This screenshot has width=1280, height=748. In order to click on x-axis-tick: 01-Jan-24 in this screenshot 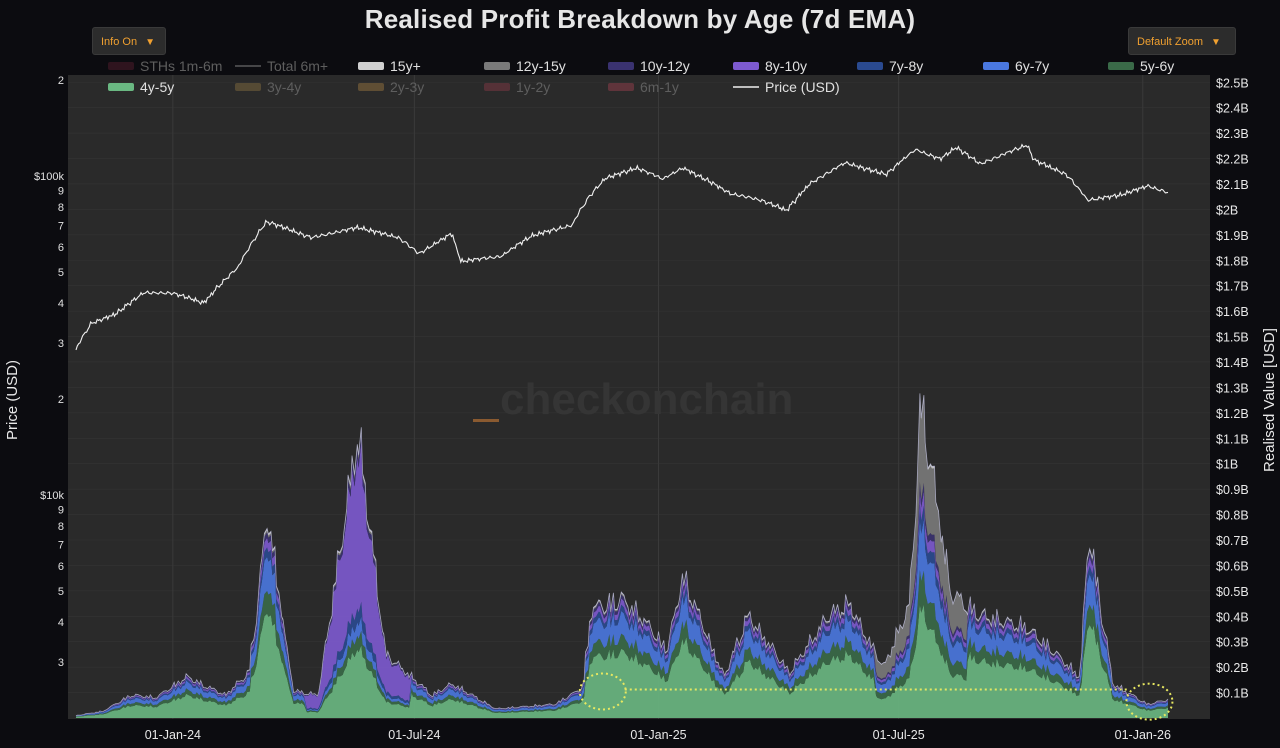, I will do `click(173, 735)`.